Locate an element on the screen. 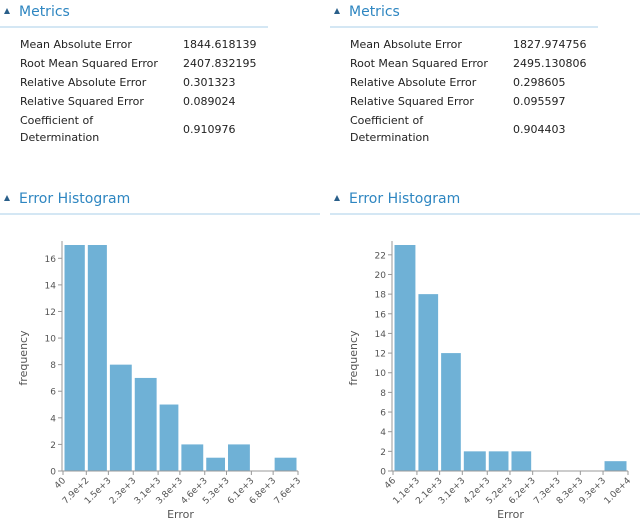 This screenshot has height=527, width=640. metric-row: Relative Absolute Error 0.298605 is located at coordinates (468, 82).